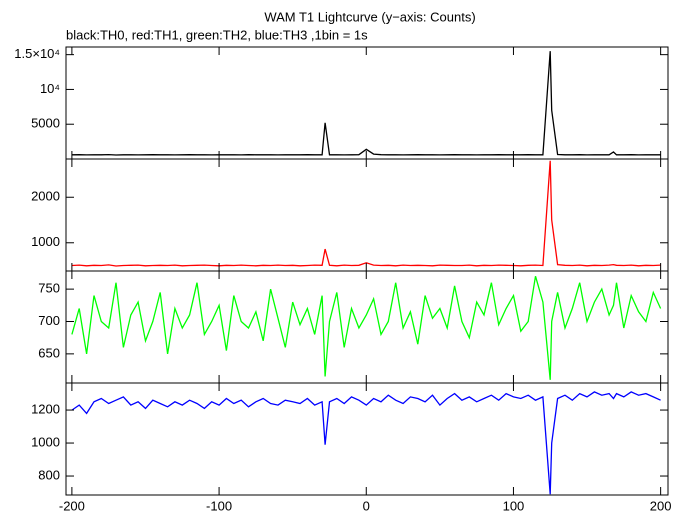  I want to click on y-tick-label: 5000, so click(45, 123).